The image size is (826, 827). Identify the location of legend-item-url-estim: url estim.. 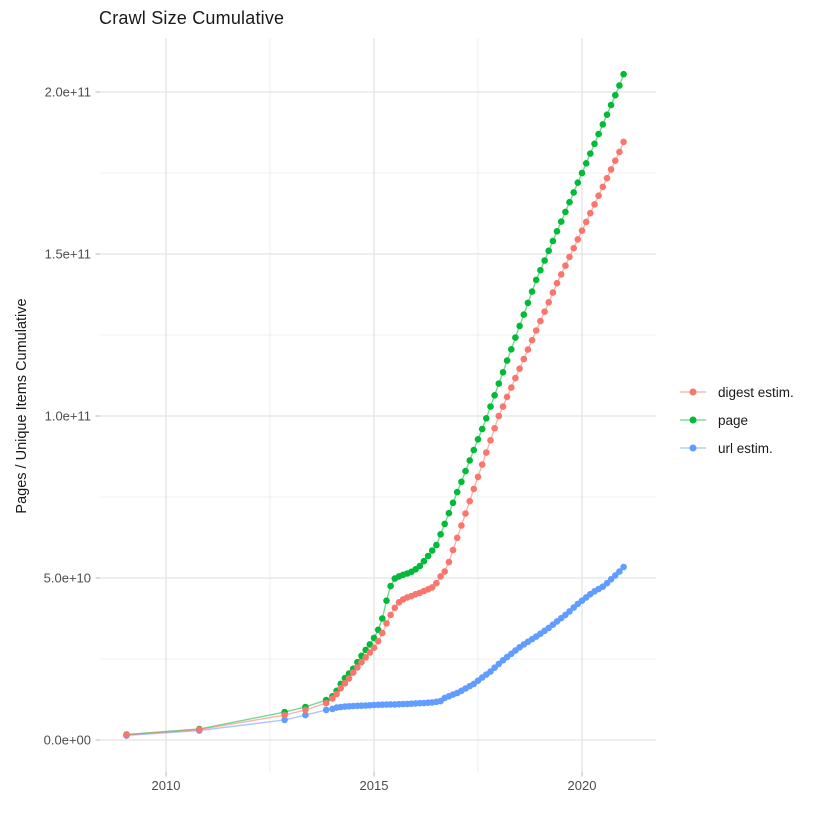
(736, 448).